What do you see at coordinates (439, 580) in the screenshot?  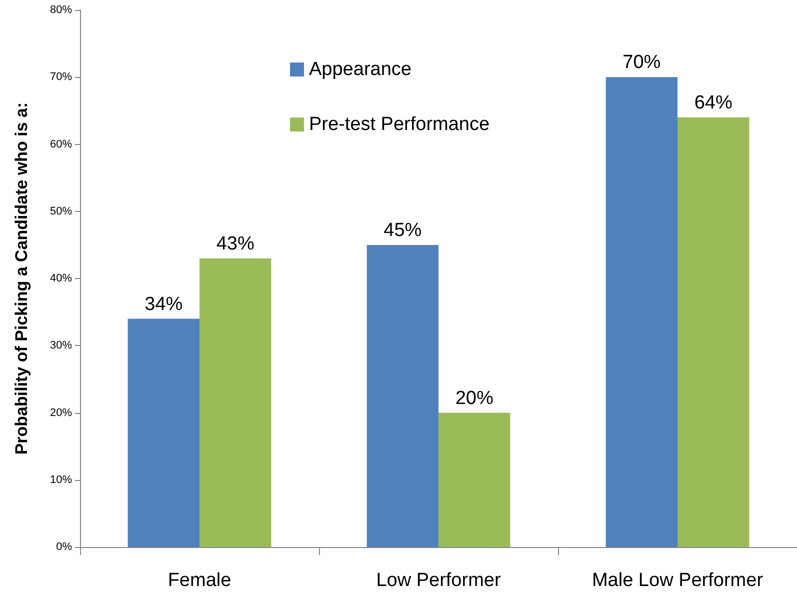 I see `x-tick-label: Low Performer` at bounding box center [439, 580].